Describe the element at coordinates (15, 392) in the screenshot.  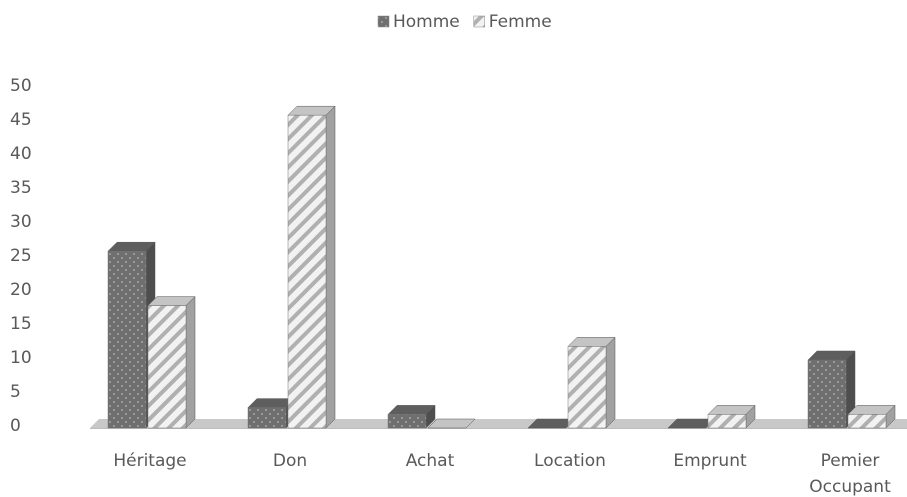
I see `y-tick-label: 5` at that location.